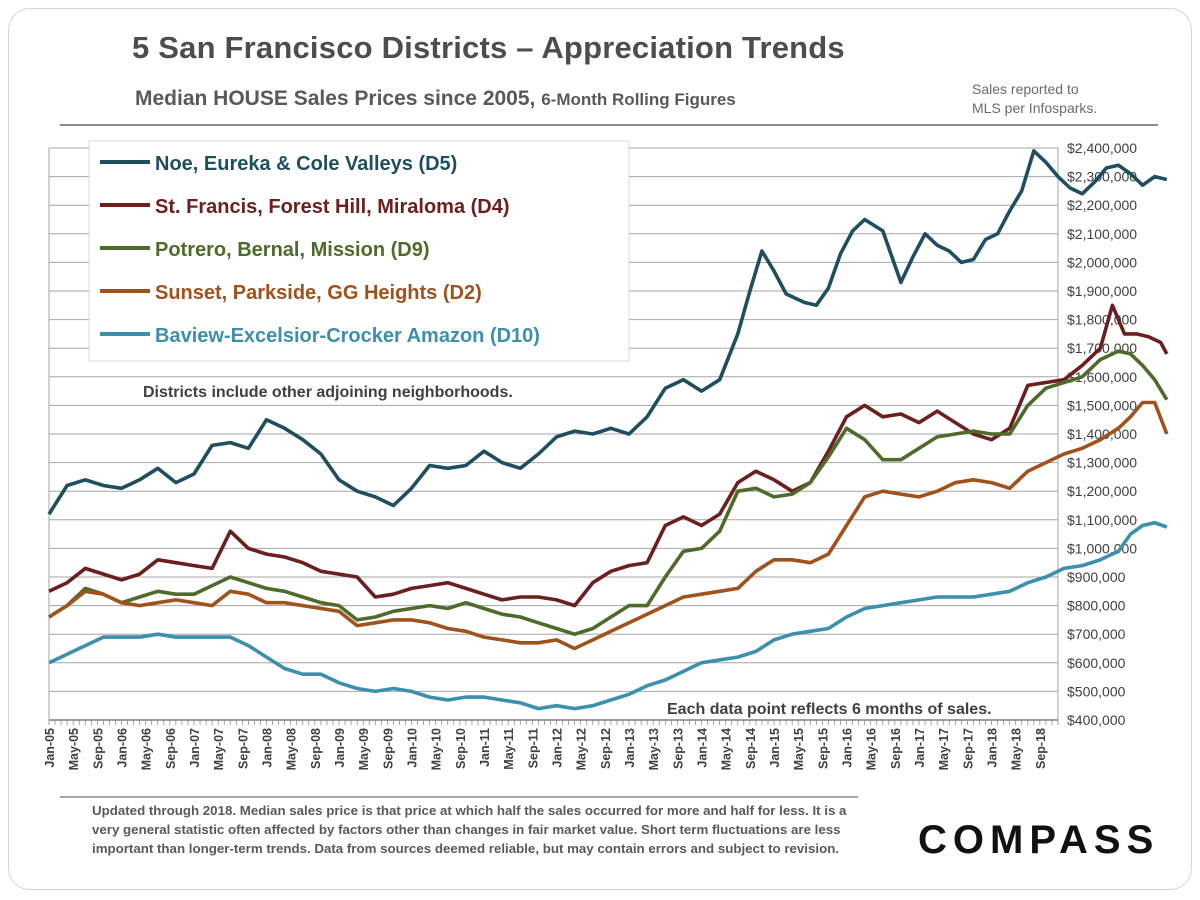 Image resolution: width=1200 pixels, height=900 pixels. What do you see at coordinates (461, 748) in the screenshot?
I see `x-tick-label: Sep-10` at bounding box center [461, 748].